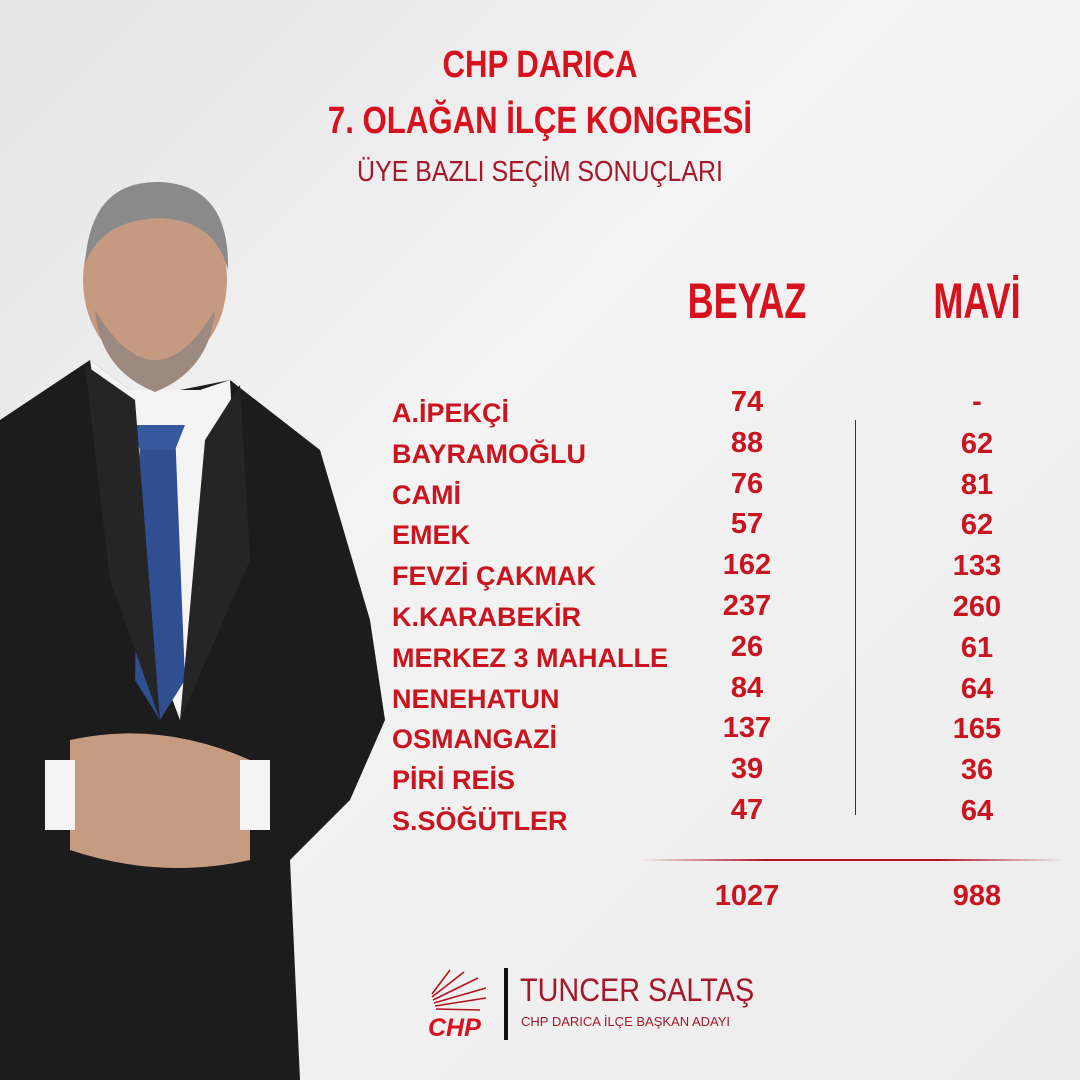 This screenshot has width=1080, height=1080. I want to click on row-name: EMEK, so click(431, 535).